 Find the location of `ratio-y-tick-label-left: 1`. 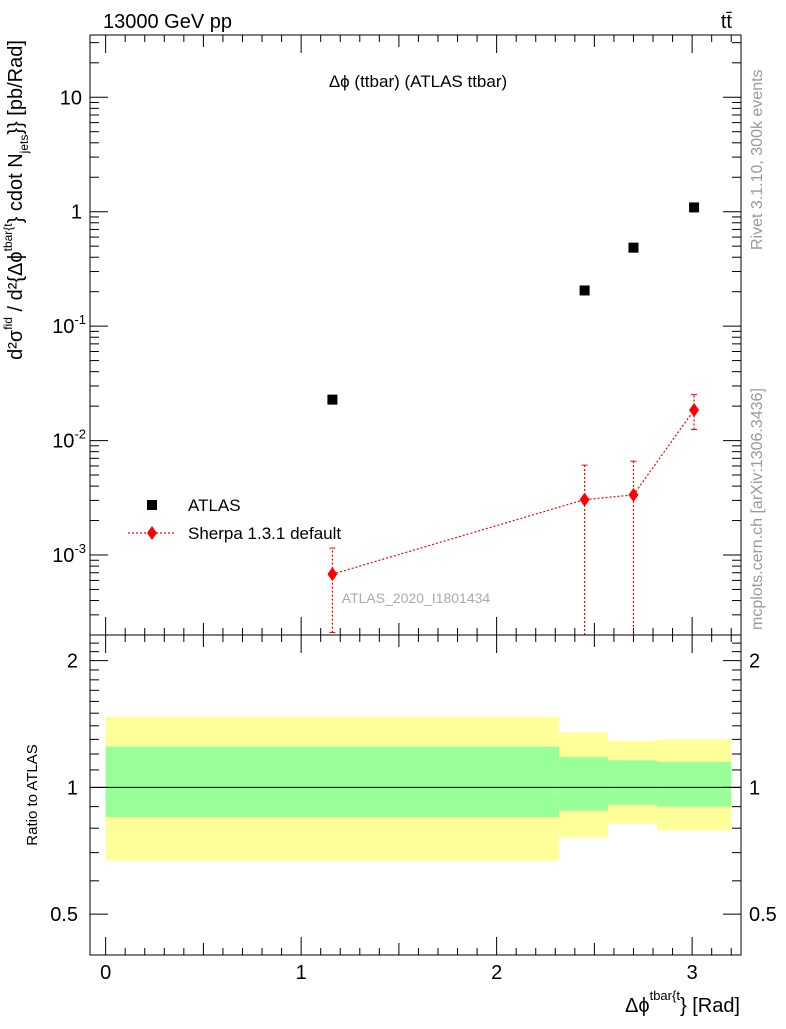

ratio-y-tick-label-left: 1 is located at coordinates (72, 788).